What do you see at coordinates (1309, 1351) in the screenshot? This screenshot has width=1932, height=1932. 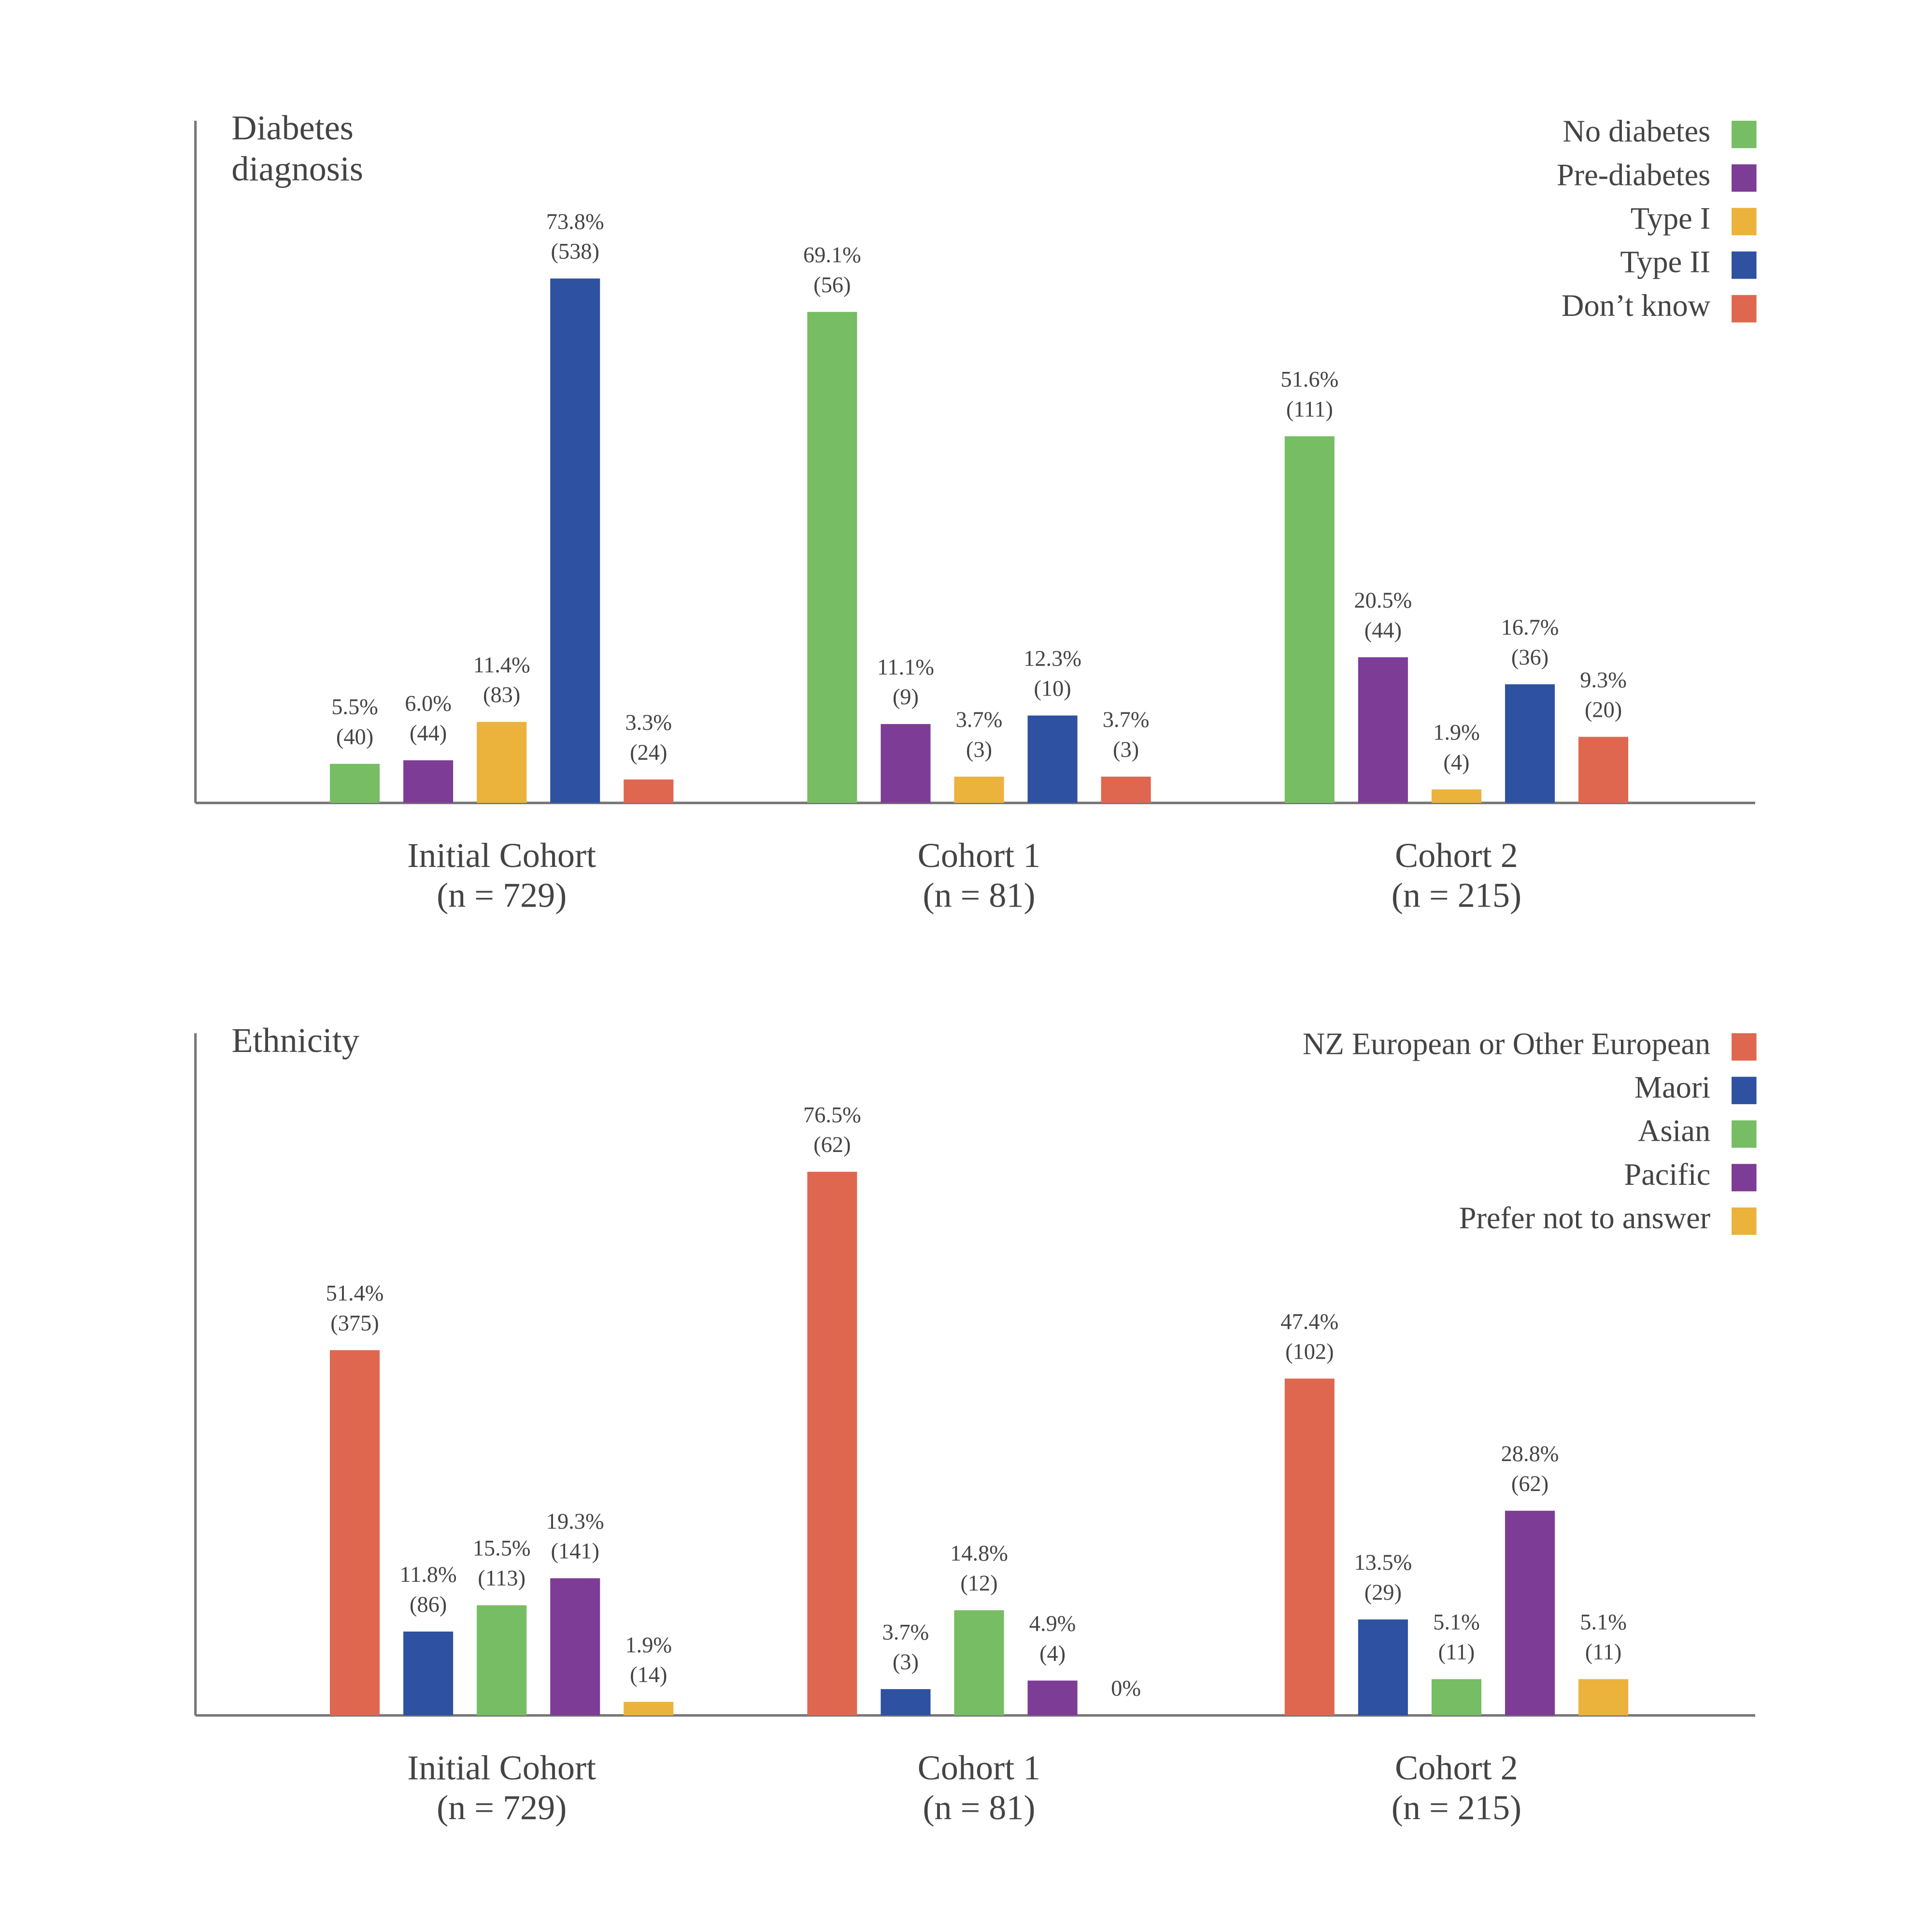 I see `count-label: (102)` at bounding box center [1309, 1351].